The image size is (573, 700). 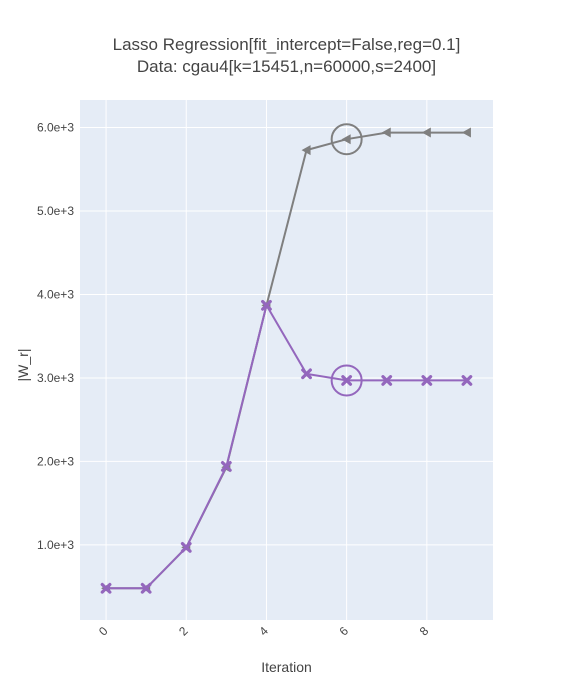 I want to click on y-axis-title: |W_r|, so click(x=23, y=365).